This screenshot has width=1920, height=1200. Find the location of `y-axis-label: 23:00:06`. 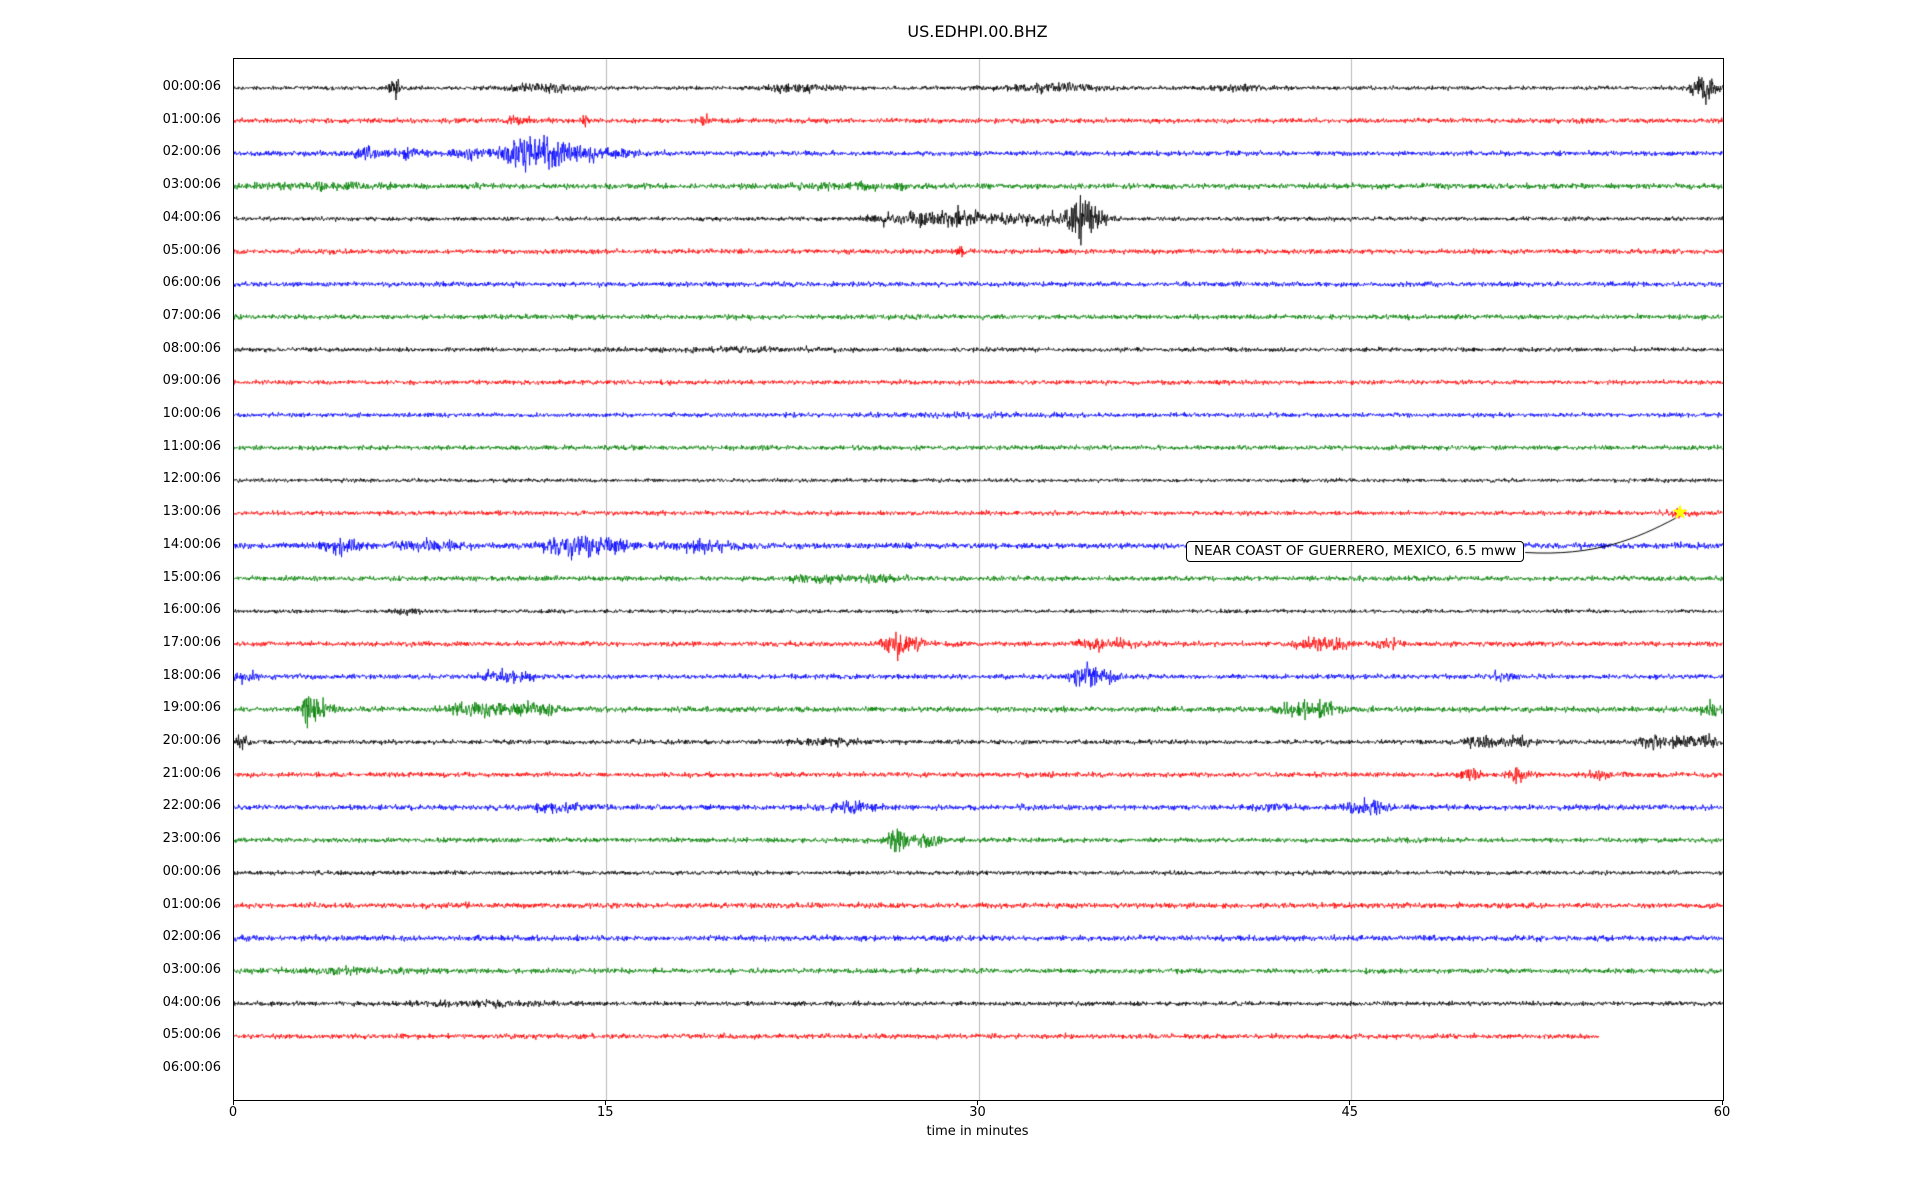

y-axis-label: 23:00:06 is located at coordinates (191, 839).